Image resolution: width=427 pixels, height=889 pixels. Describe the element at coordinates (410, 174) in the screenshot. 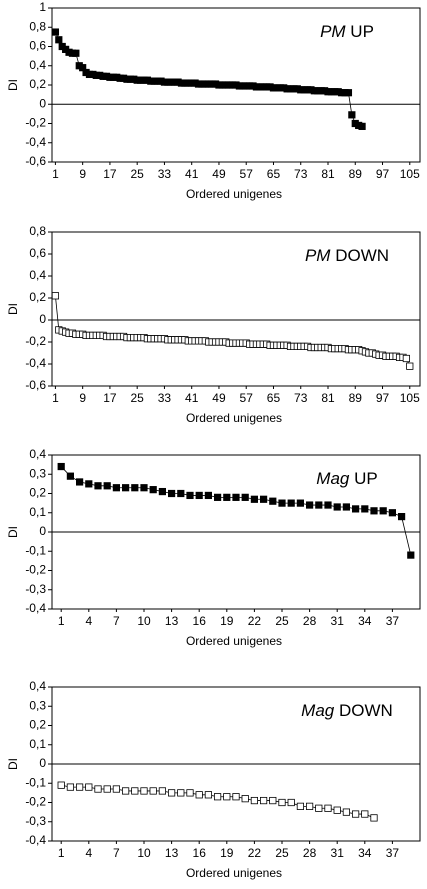

I see `x-tick-label: 105` at that location.